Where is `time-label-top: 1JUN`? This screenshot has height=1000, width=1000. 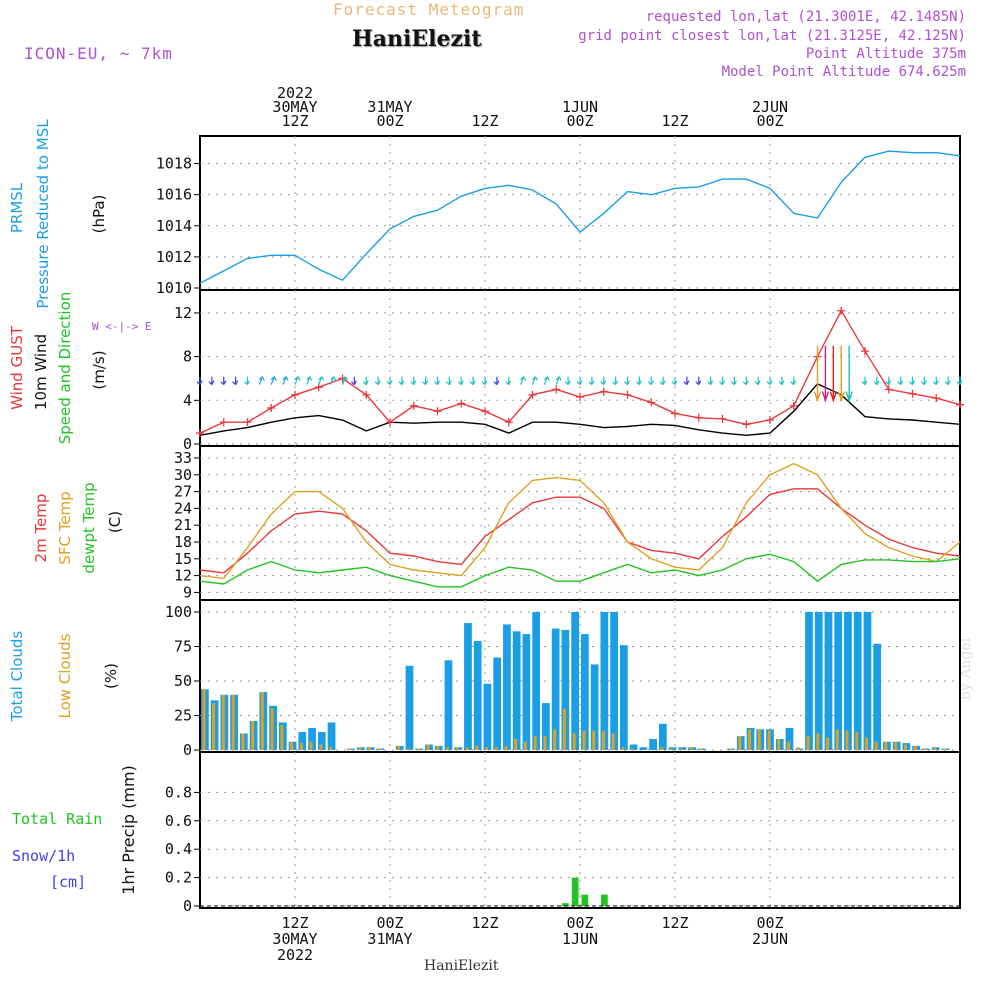 time-label-top: 1JUN is located at coordinates (580, 107).